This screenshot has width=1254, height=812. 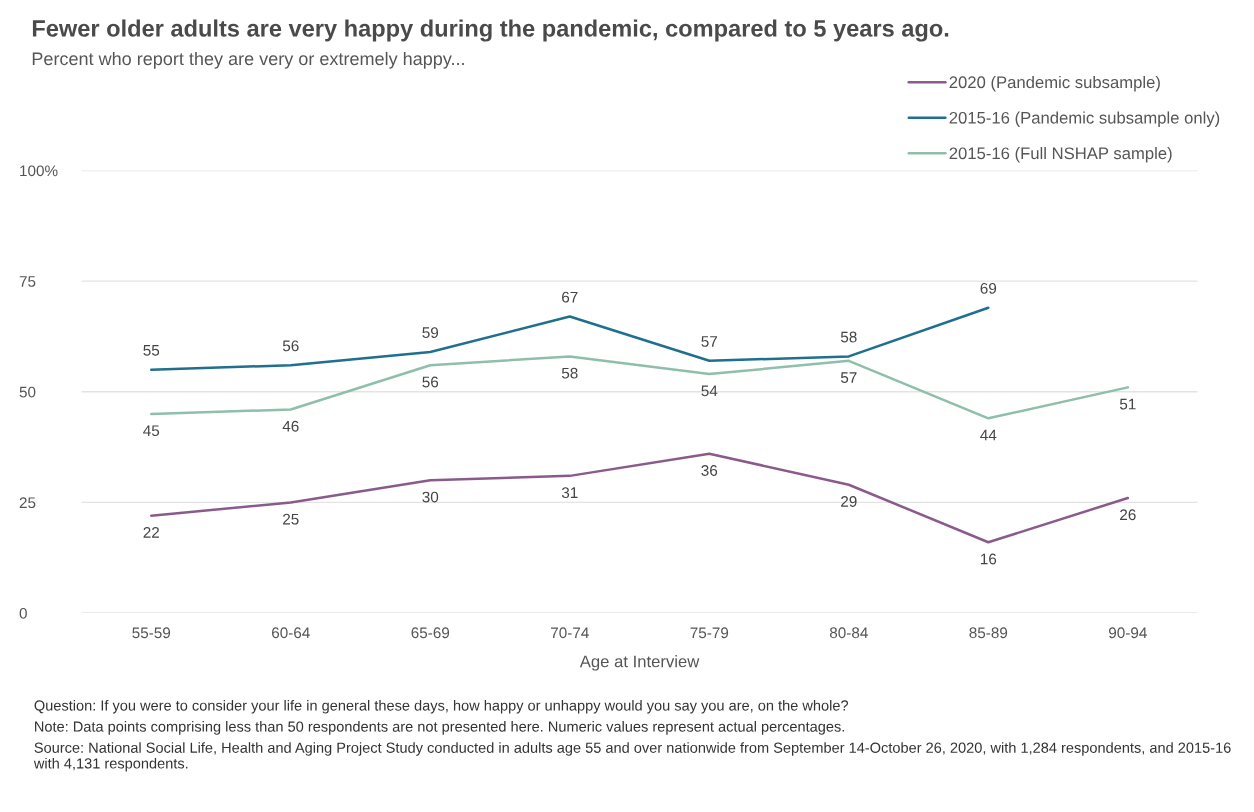 What do you see at coordinates (430, 333) in the screenshot?
I see `data-label: 59` at bounding box center [430, 333].